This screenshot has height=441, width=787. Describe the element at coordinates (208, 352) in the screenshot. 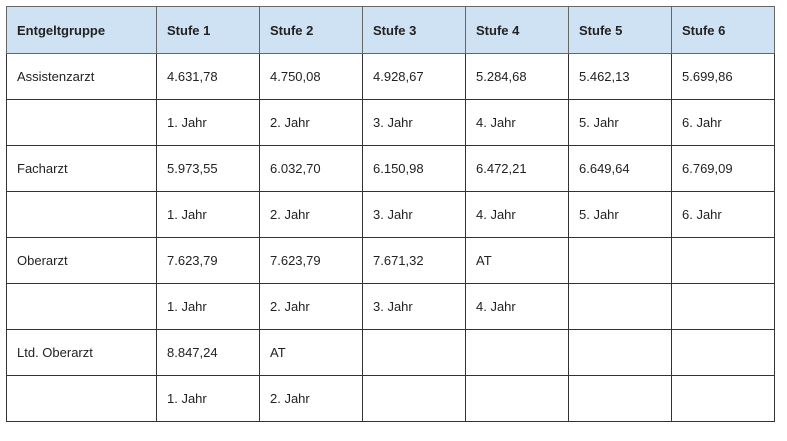

I see `table-cell: 8.847,24` at that location.